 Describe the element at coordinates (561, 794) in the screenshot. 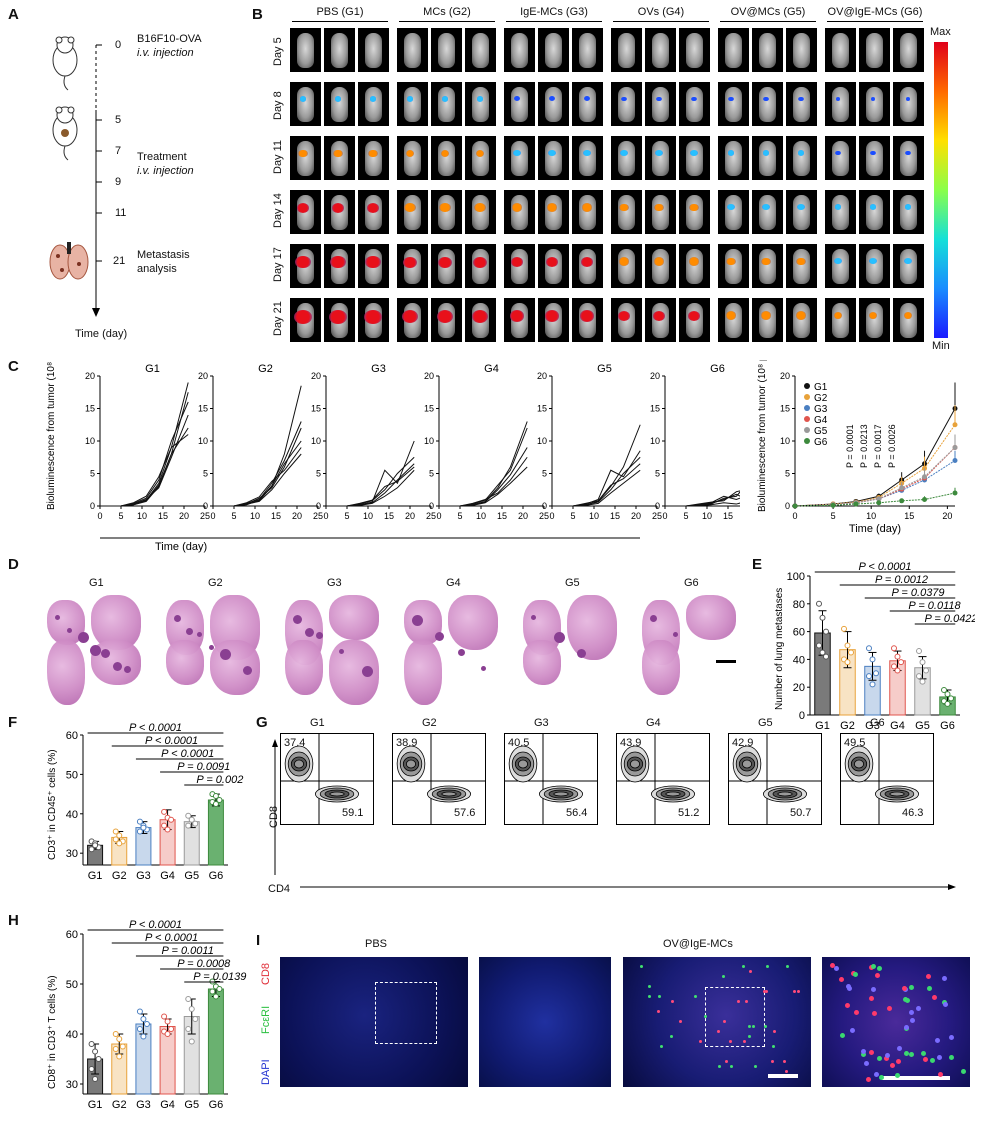

I see `cd4-population` at that location.